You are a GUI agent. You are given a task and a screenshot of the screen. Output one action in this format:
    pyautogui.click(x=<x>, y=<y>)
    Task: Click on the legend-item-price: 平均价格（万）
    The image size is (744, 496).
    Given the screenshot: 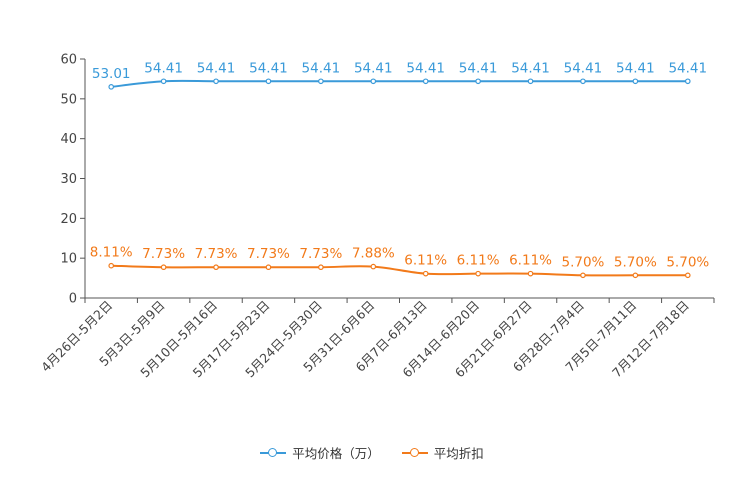 What is the action you would take?
    pyautogui.click(x=320, y=452)
    